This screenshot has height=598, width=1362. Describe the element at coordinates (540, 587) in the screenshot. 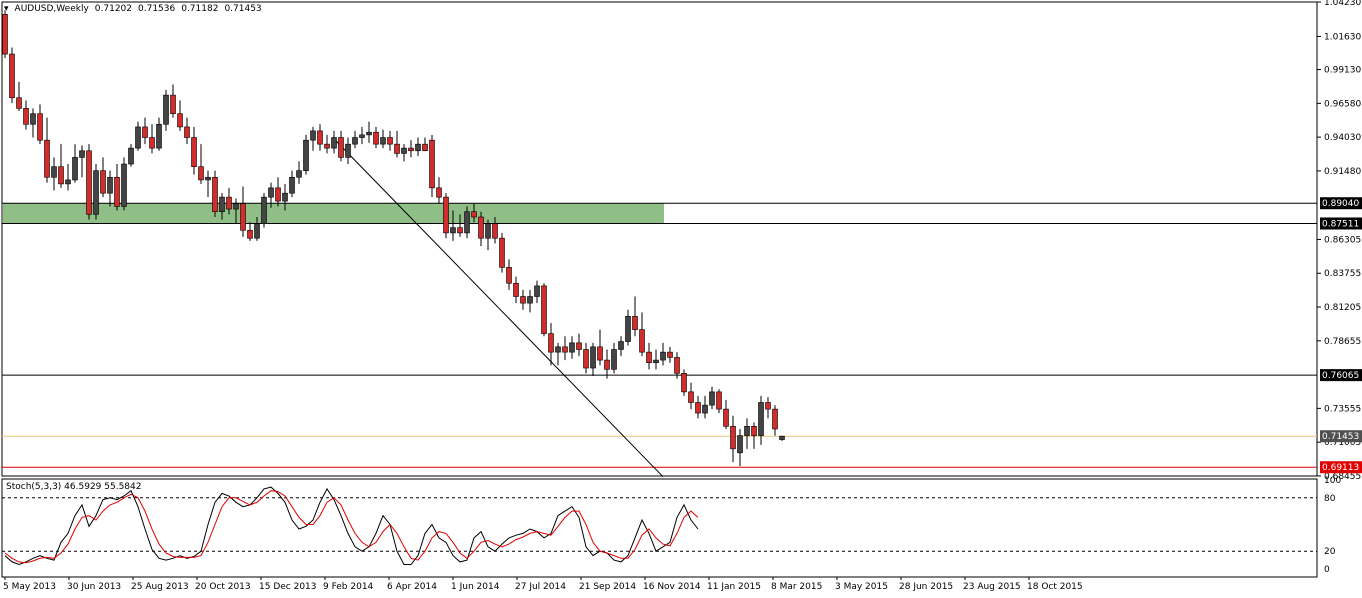

I see `x-tick-label: 27 Jul 2014` at that location.